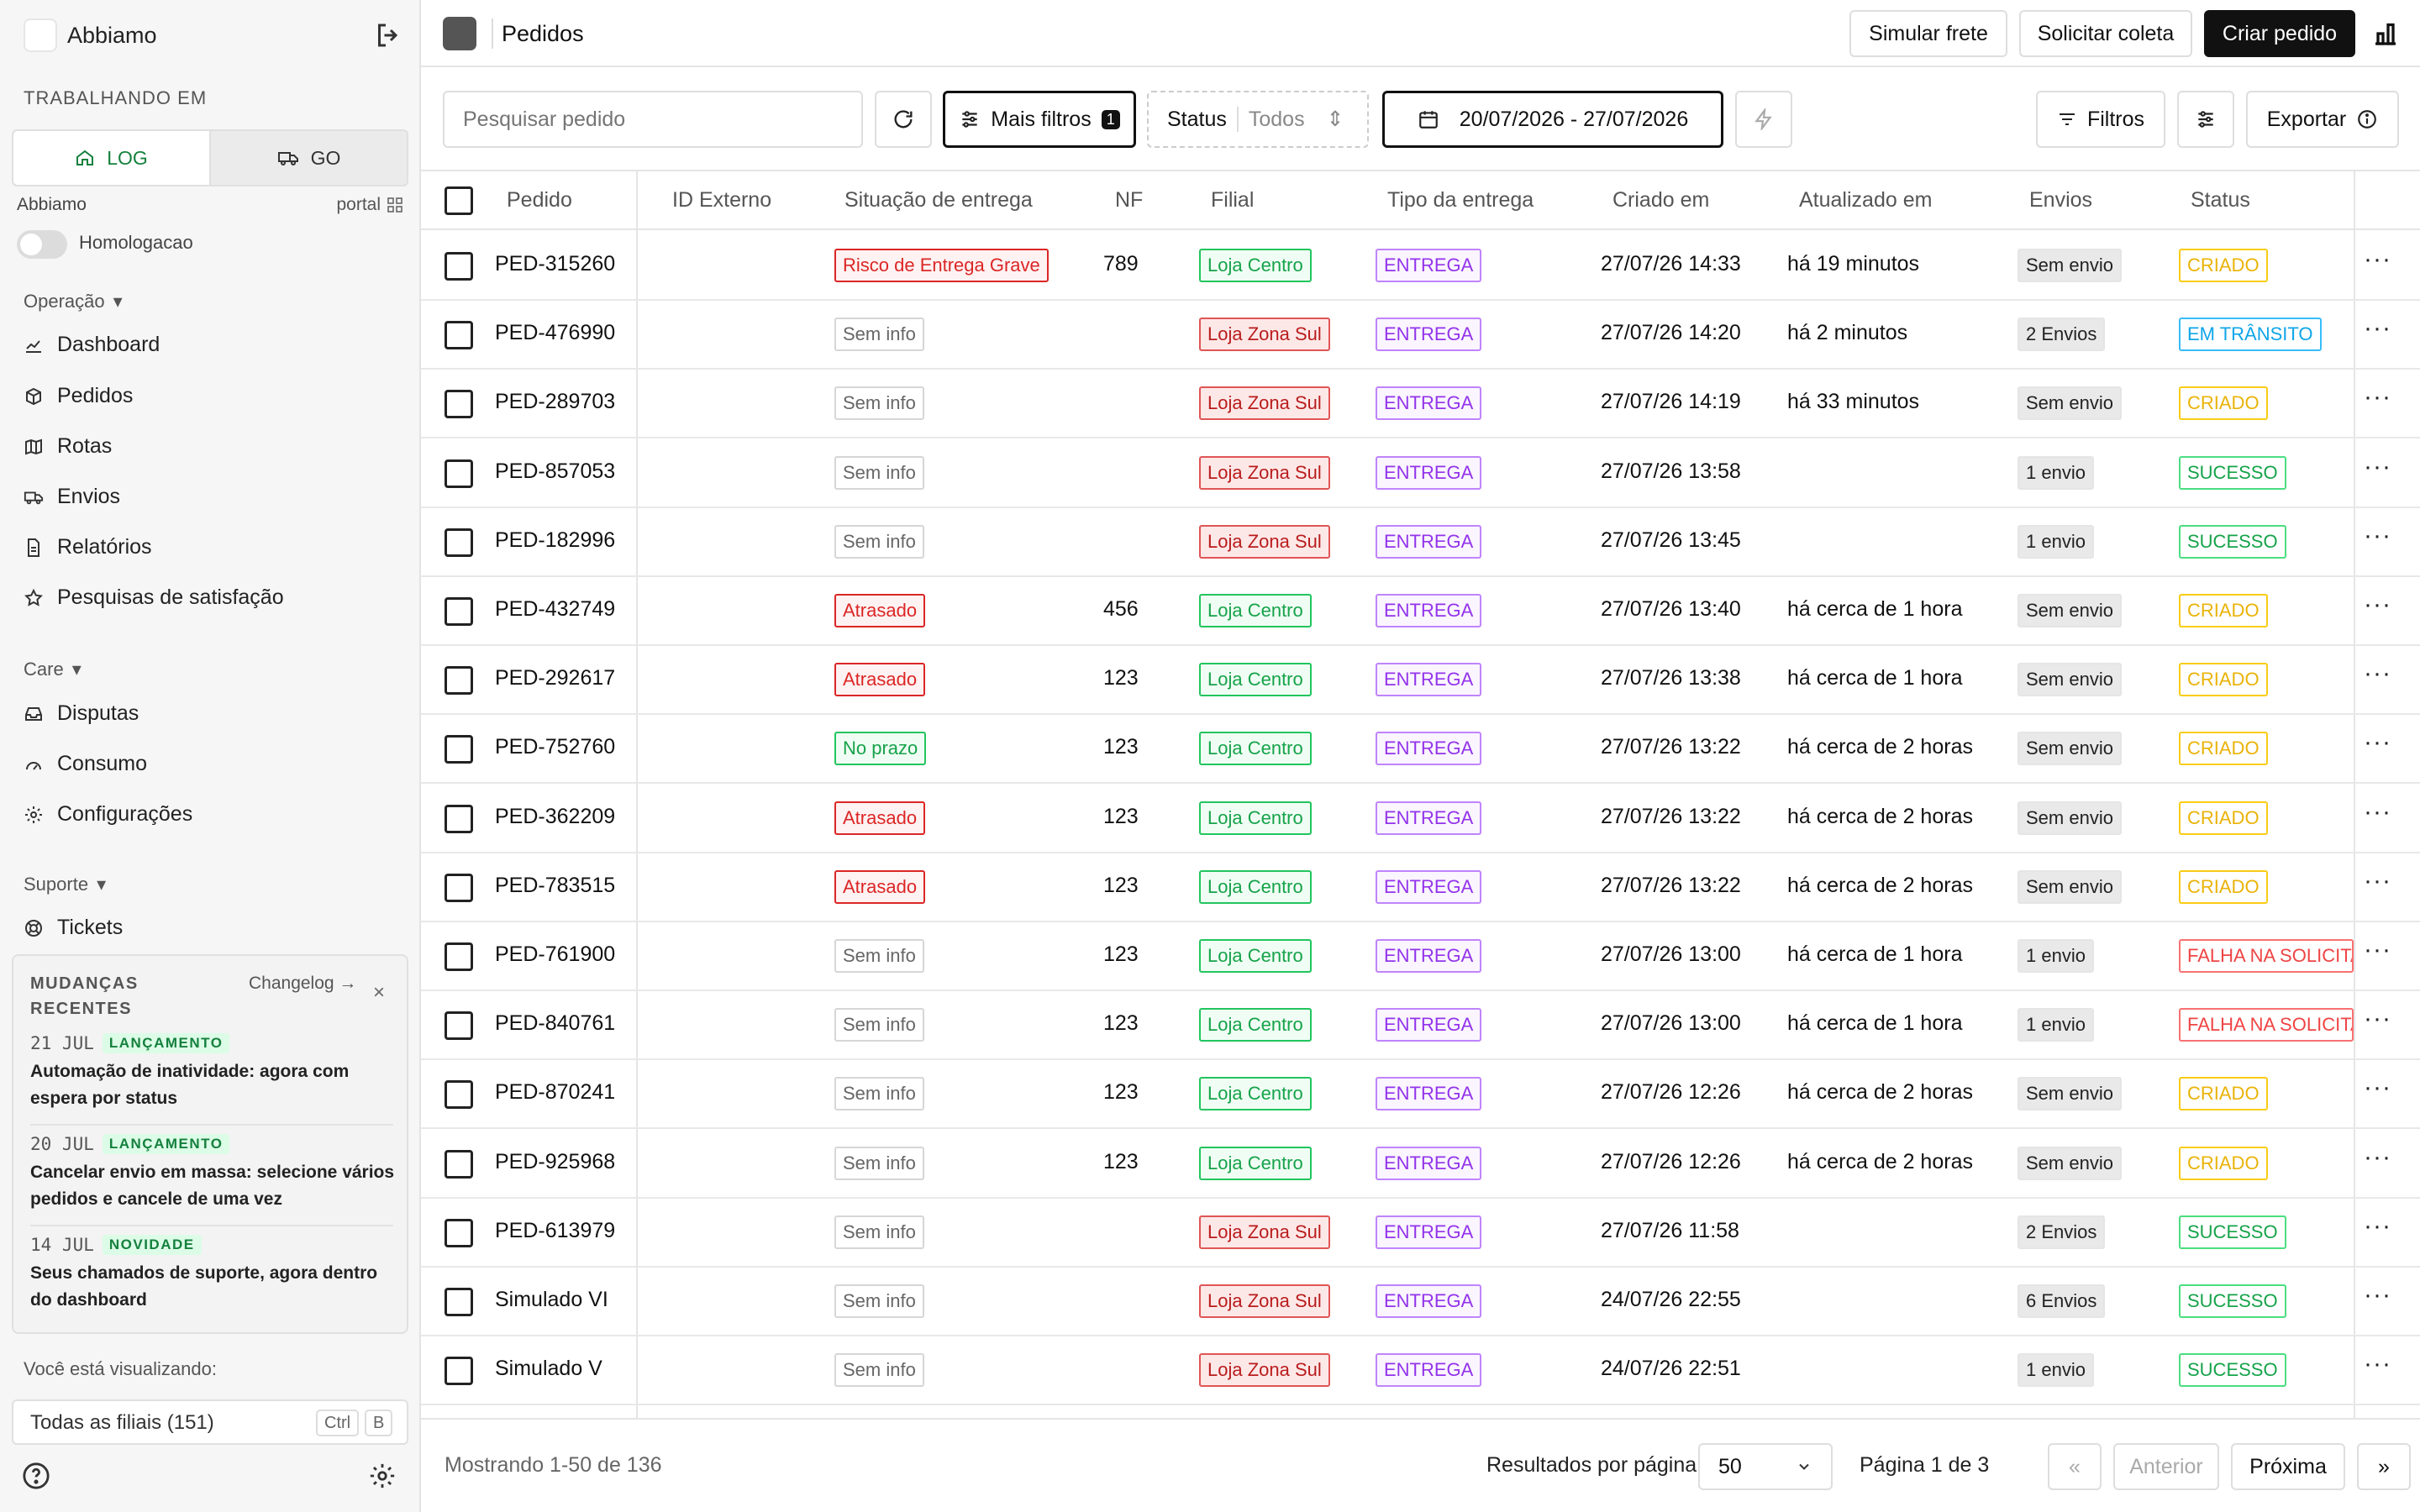 The image size is (2420, 1512). What do you see at coordinates (108, 814) in the screenshot?
I see `sidebar-item-configuracoes: Configurações` at bounding box center [108, 814].